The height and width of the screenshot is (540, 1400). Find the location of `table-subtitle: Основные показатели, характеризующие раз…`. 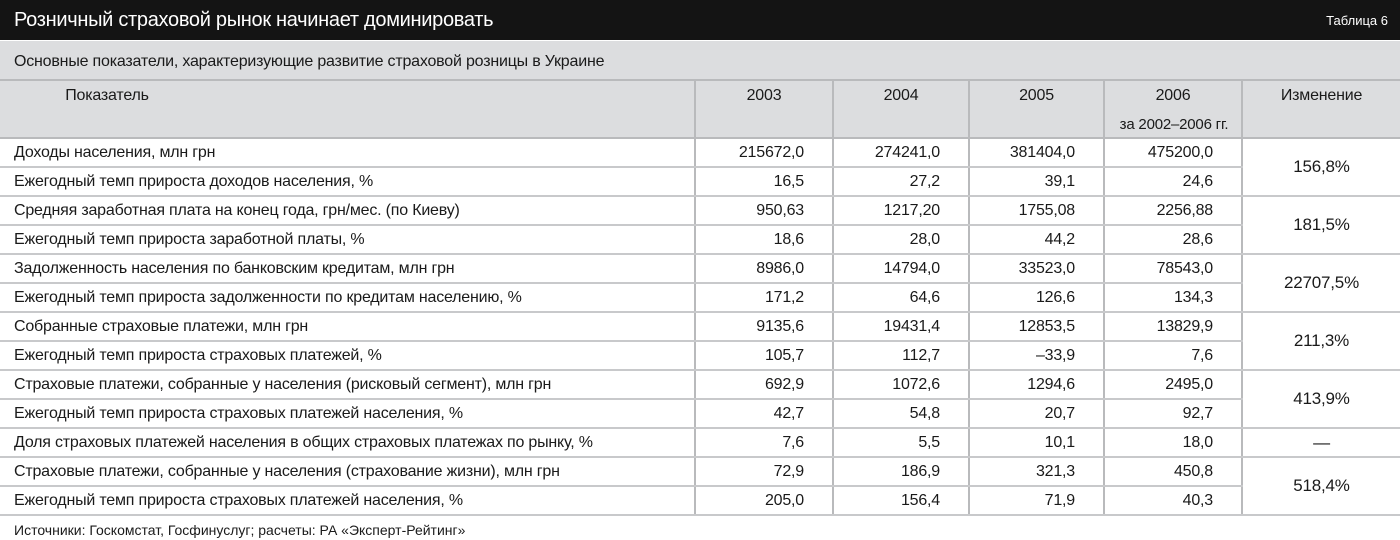

table-subtitle: Основные показатели, характеризующие раз… is located at coordinates (700, 60).